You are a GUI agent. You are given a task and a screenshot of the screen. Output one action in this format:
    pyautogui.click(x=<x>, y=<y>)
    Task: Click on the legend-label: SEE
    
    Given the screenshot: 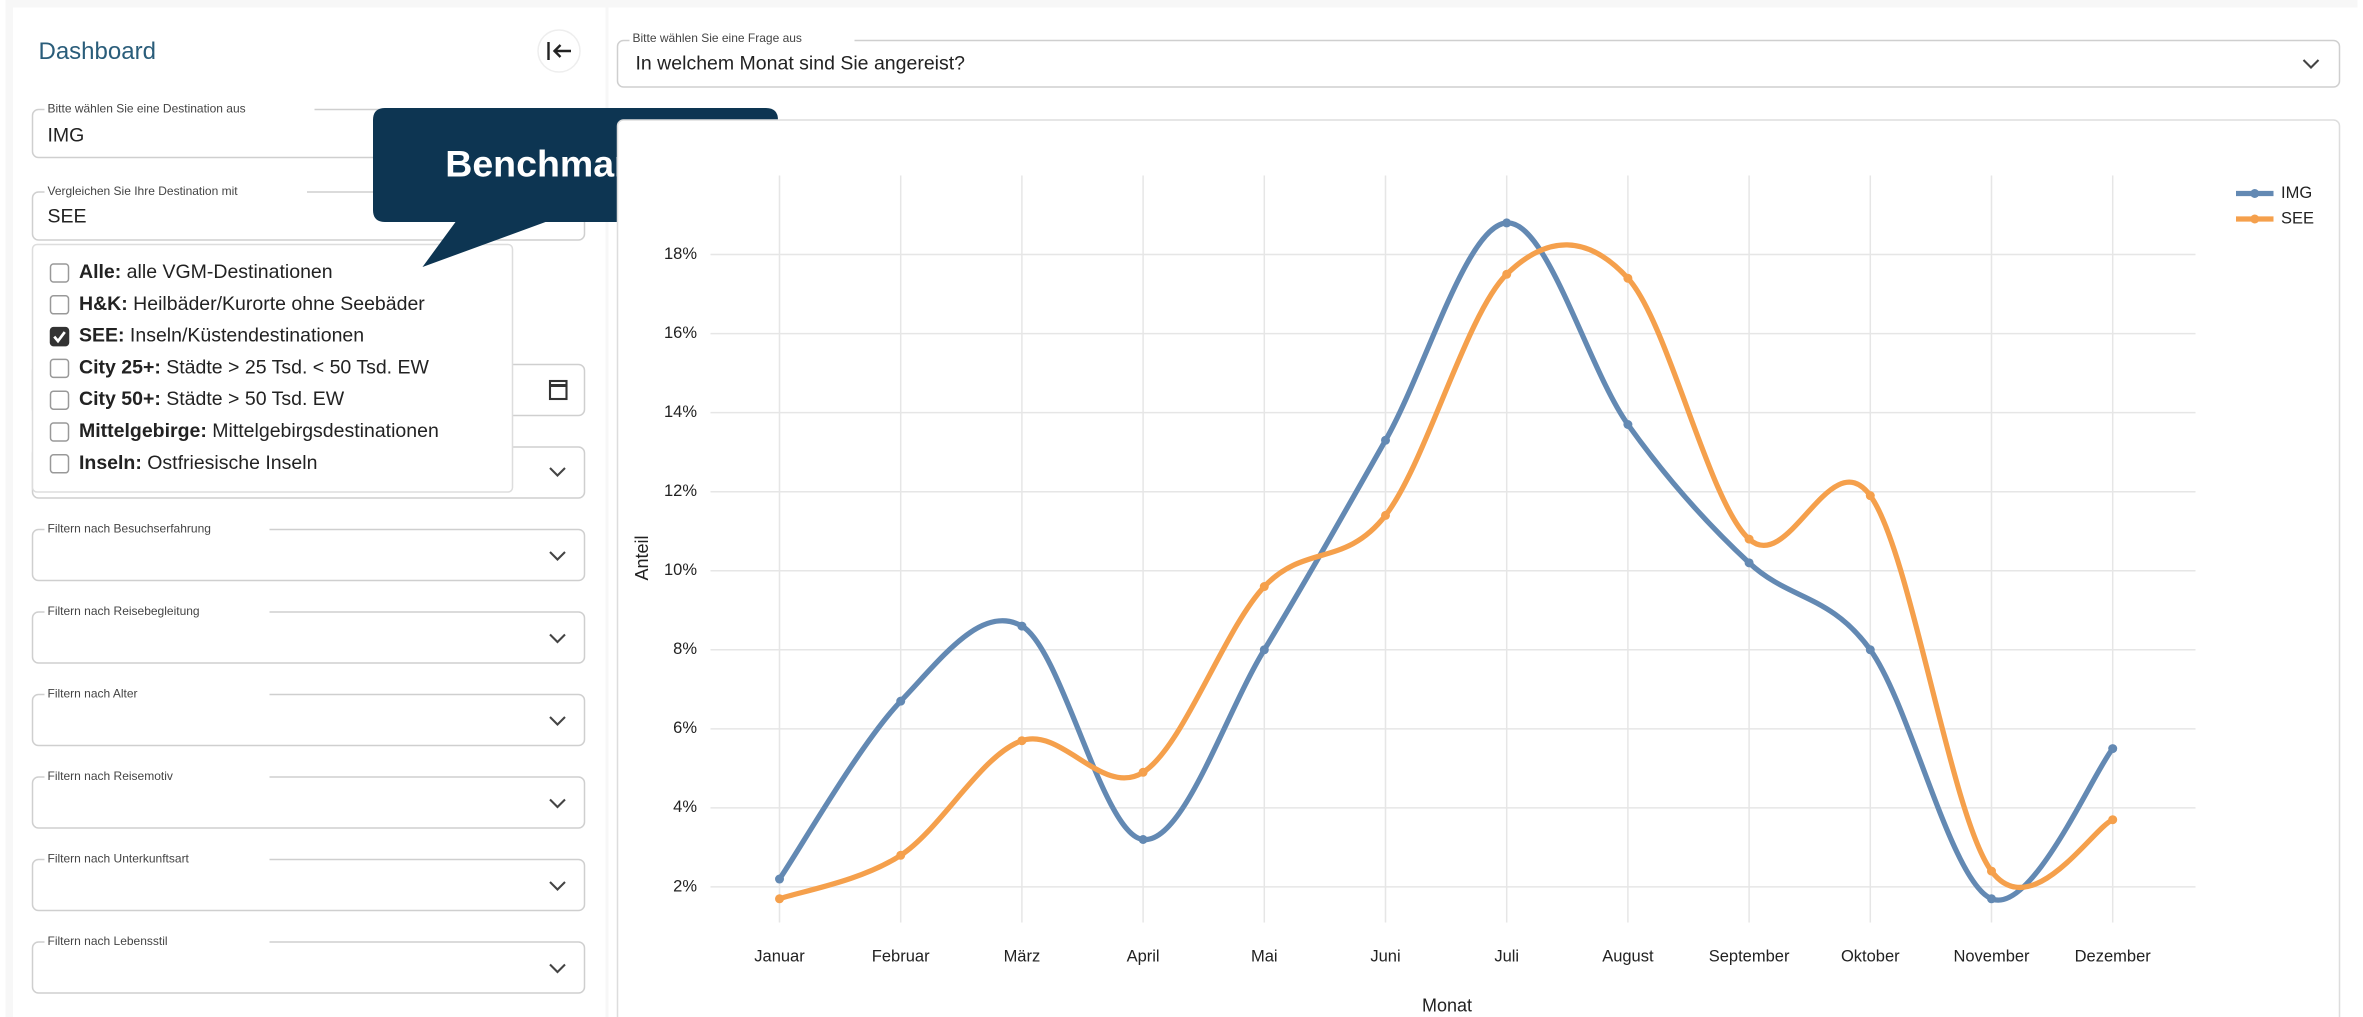 What is the action you would take?
    pyautogui.click(x=2297, y=218)
    